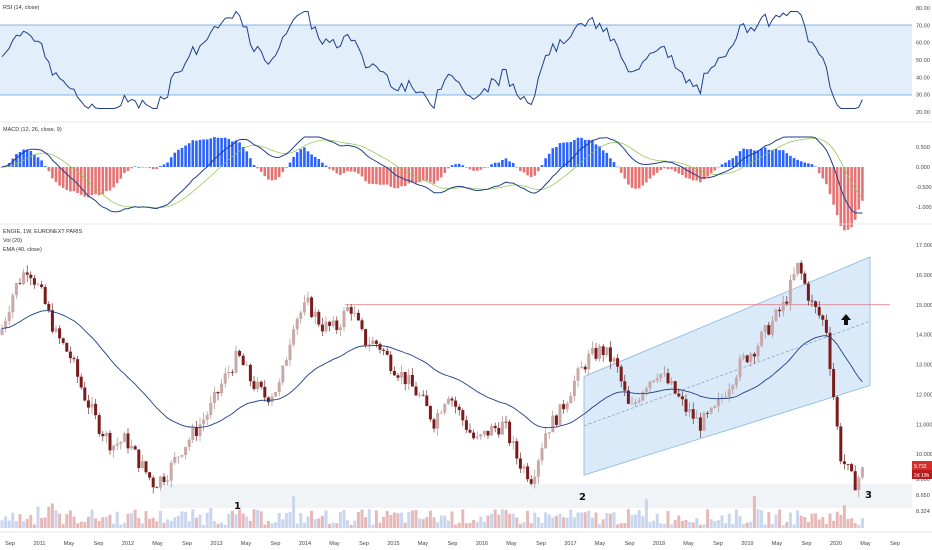 The height and width of the screenshot is (550, 932). What do you see at coordinates (924, 246) in the screenshot?
I see `price-tick: 17.000` at bounding box center [924, 246].